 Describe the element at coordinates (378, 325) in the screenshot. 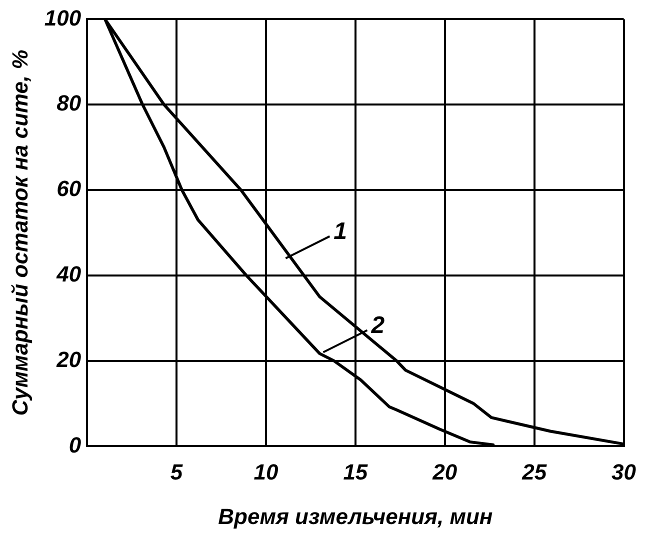

I see `annotation: 2` at that location.